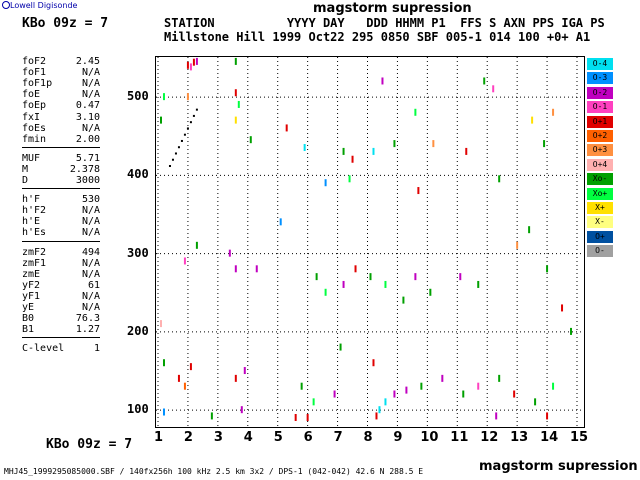 This screenshot has height=480, width=640. Describe the element at coordinates (65, 23) in the screenshot. I see `station-code: KBo 09z = 7` at that location.